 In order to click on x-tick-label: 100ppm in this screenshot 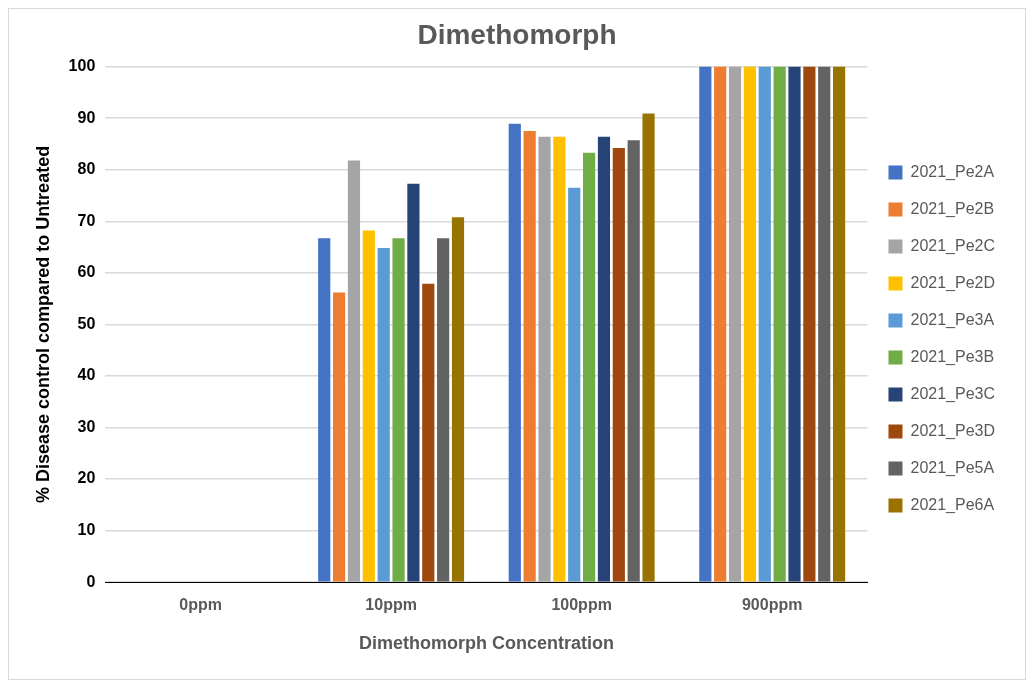, I will do `click(581, 605)`.